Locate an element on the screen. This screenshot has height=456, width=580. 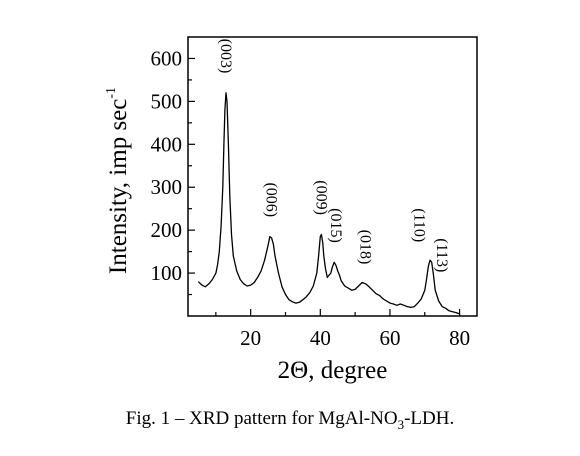
peak-label: (003) is located at coordinates (225, 56).